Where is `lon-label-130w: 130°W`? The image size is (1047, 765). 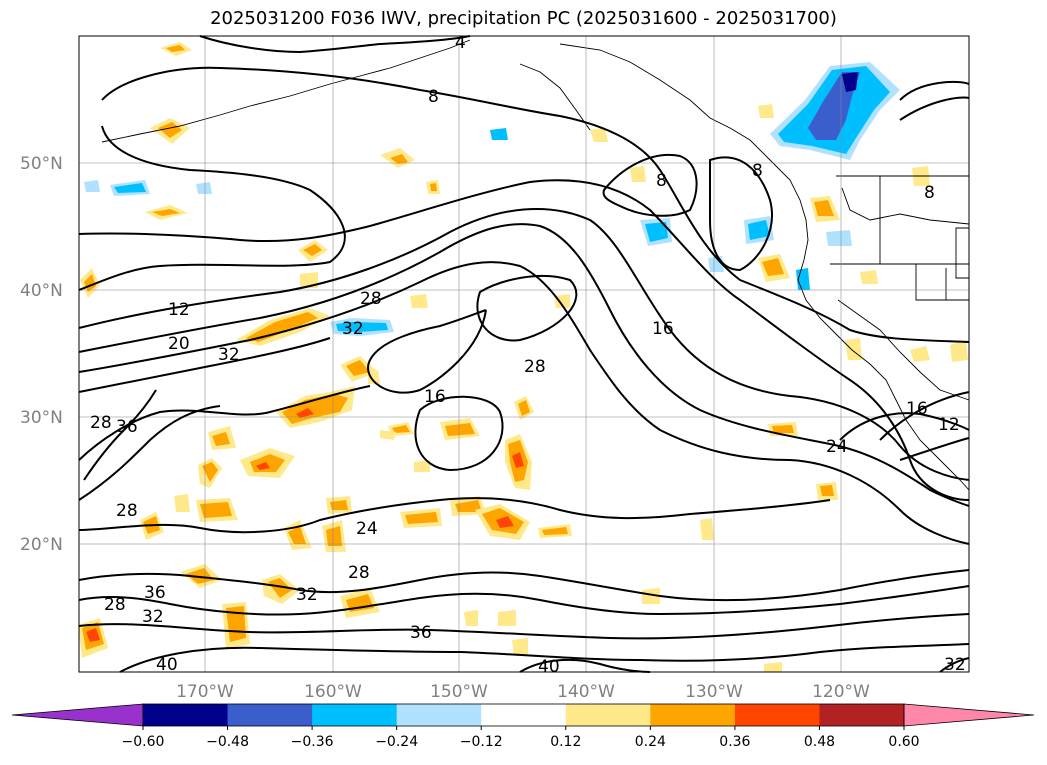
lon-label-130w: 130°W is located at coordinates (714, 692).